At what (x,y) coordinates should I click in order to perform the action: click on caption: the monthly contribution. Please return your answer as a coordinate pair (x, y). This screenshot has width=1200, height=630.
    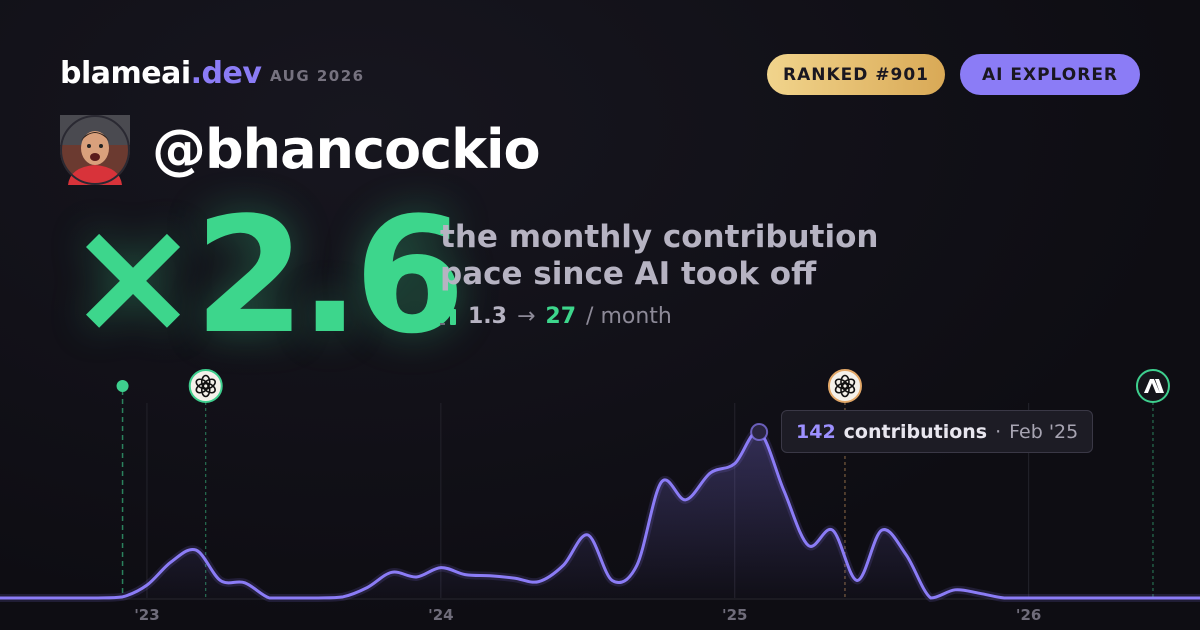
    Looking at the image, I should click on (659, 237).